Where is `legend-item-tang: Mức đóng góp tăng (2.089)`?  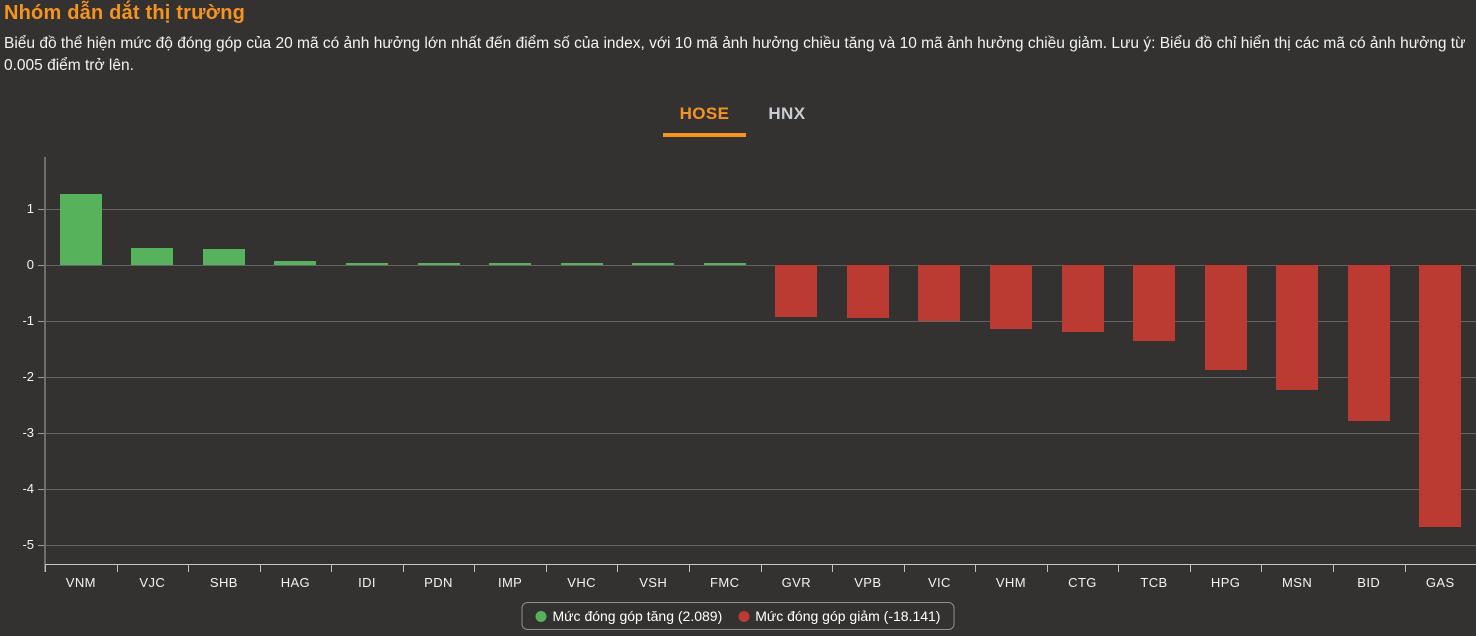
legend-item-tang: Mức đóng góp tăng (2.089) is located at coordinates (629, 616).